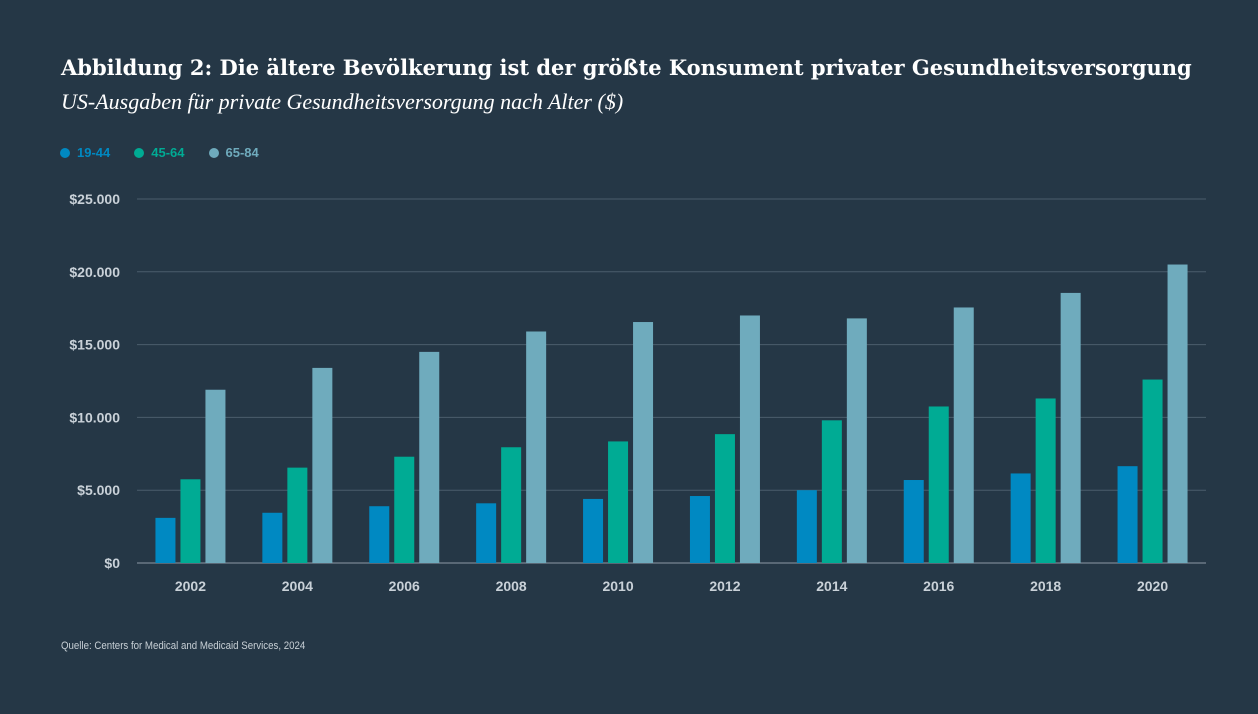 Image resolution: width=1258 pixels, height=714 pixels. What do you see at coordinates (724, 498) in the screenshot?
I see `bar-45-64-2012` at bounding box center [724, 498].